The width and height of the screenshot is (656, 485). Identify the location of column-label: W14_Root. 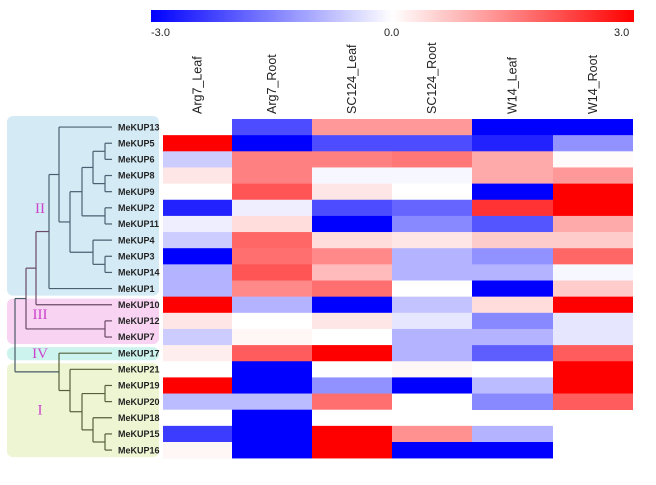
(593, 84).